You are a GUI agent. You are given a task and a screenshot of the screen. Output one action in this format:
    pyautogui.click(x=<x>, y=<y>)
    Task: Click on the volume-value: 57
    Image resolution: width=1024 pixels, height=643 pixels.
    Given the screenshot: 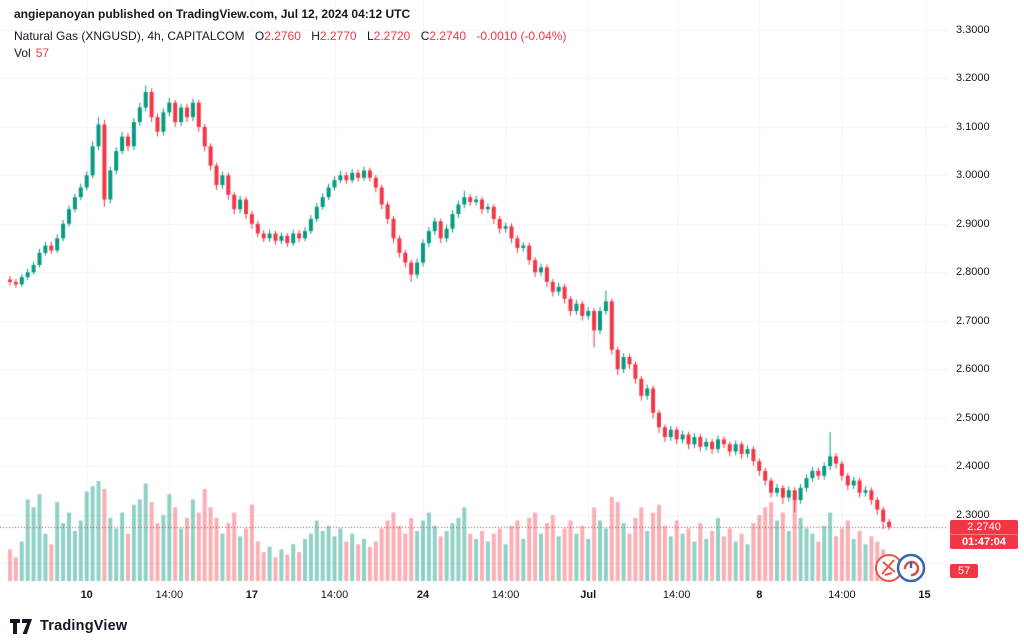 What is the action you would take?
    pyautogui.click(x=42, y=53)
    